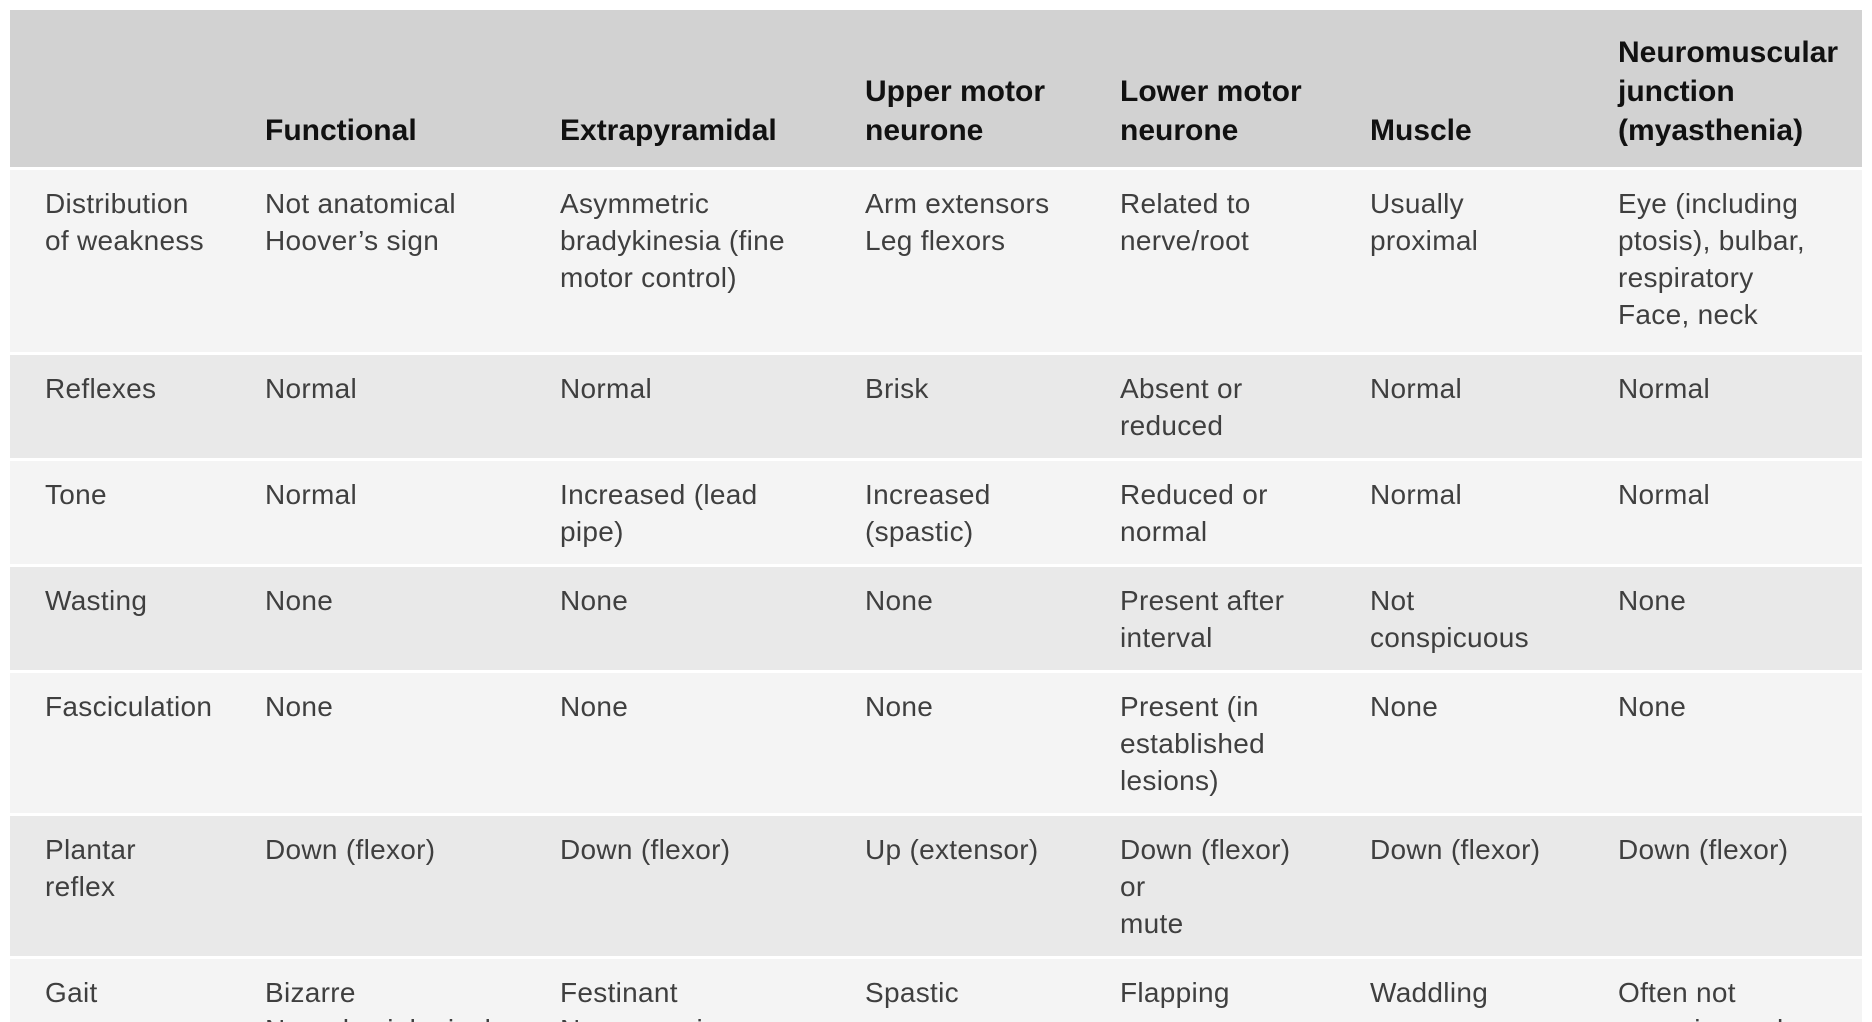 The height and width of the screenshot is (1022, 1872). What do you see at coordinates (677, 514) in the screenshot?
I see `table-cell: Increased (lead pipe)` at bounding box center [677, 514].